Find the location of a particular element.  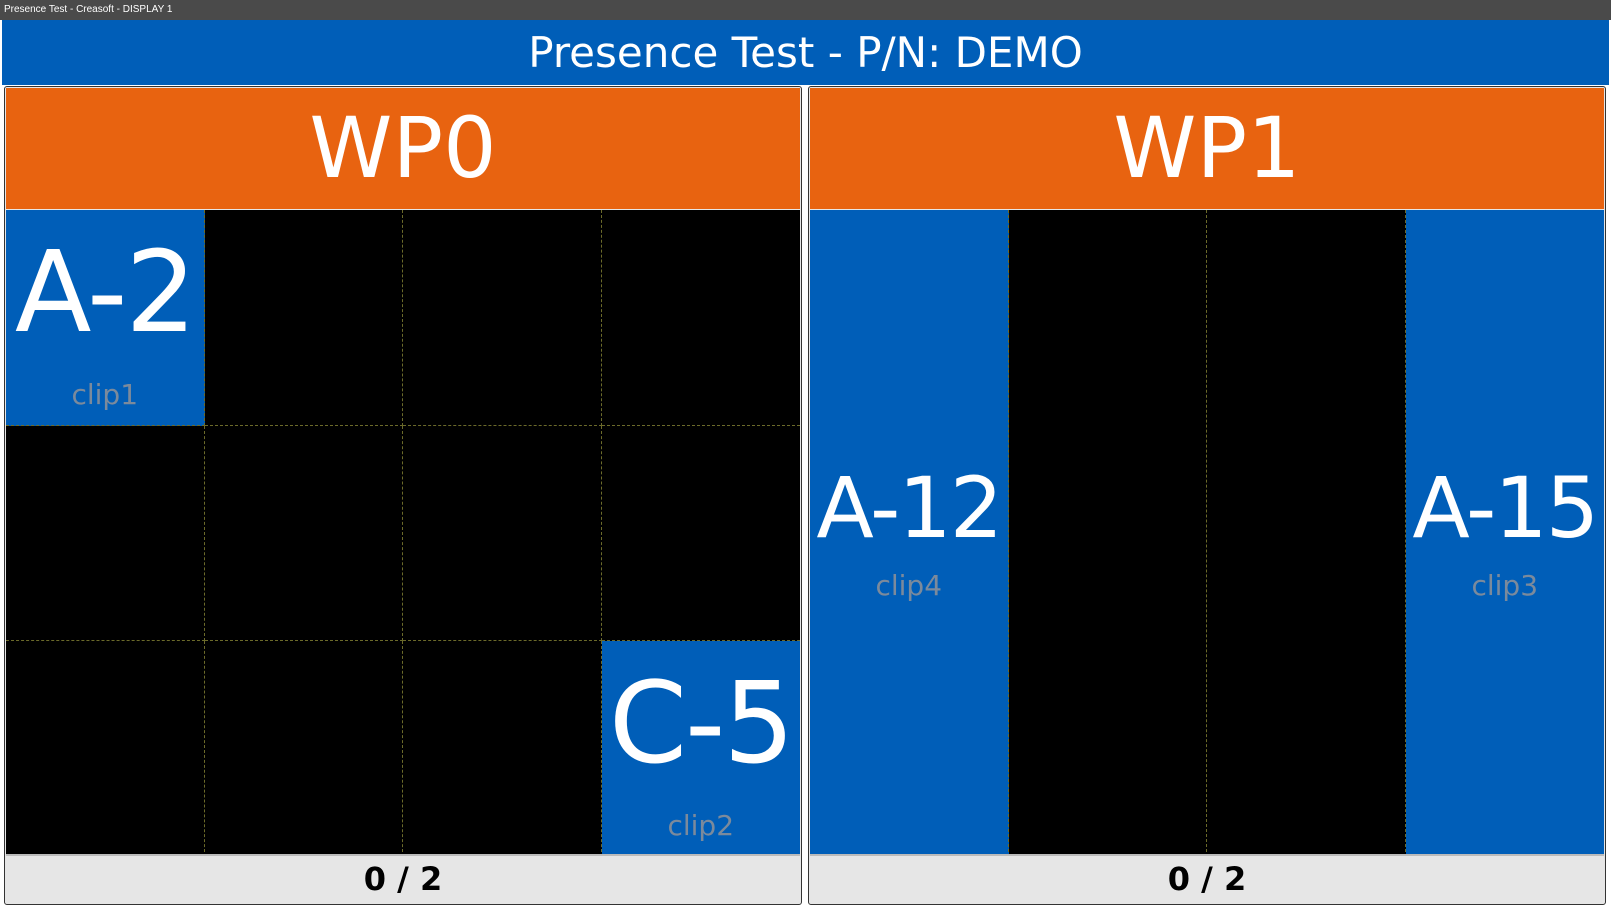

part-code: A-2 is located at coordinates (105, 293).